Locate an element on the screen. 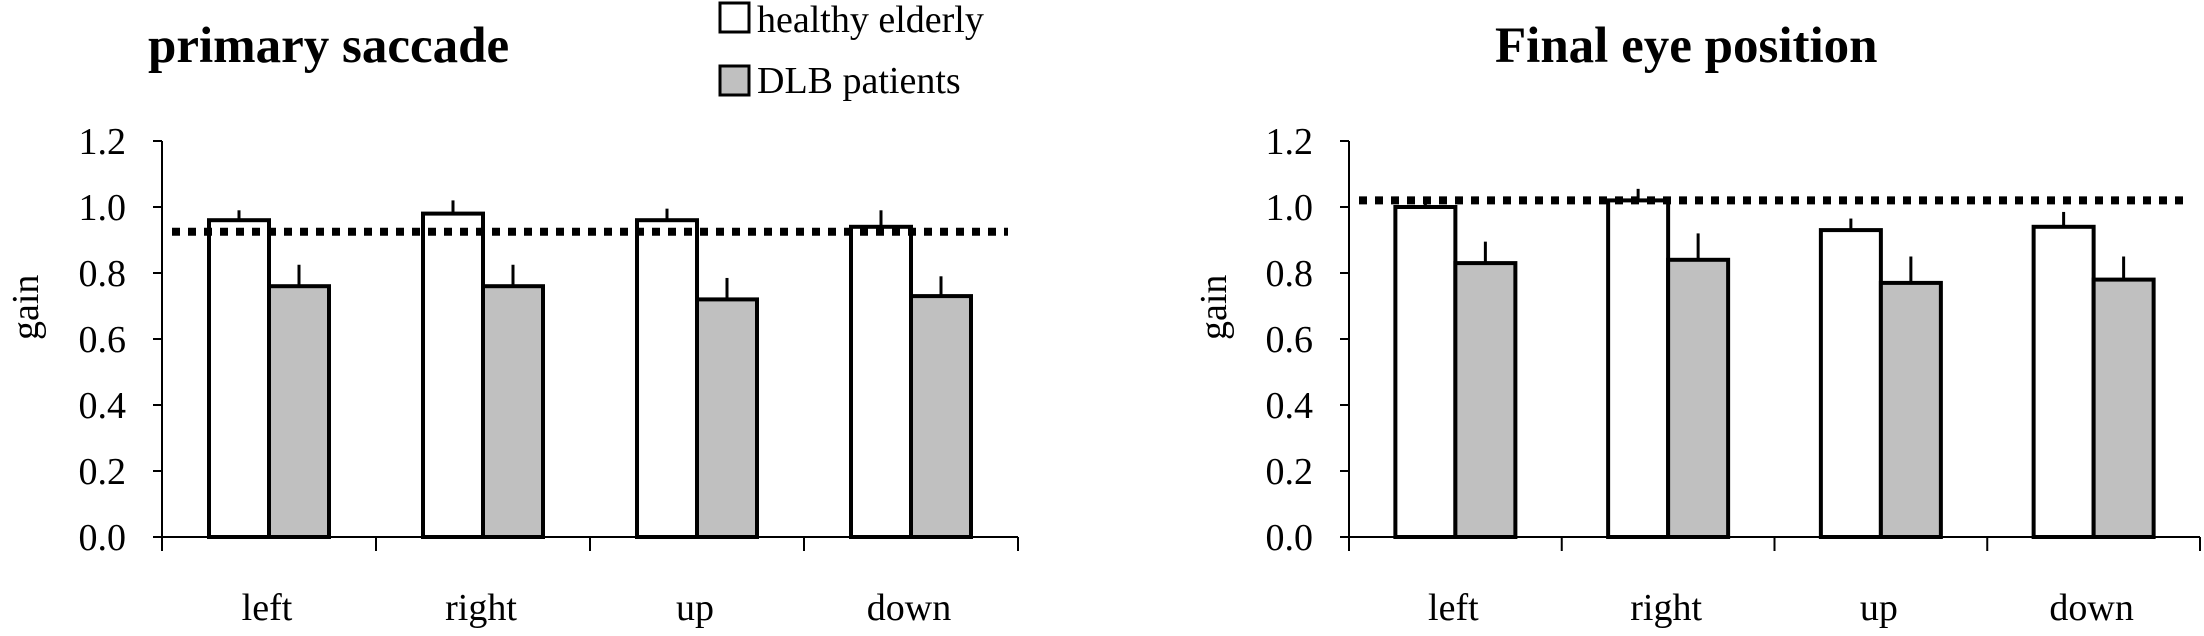  legend-label-dlb: DLB patients is located at coordinates (859, 81).